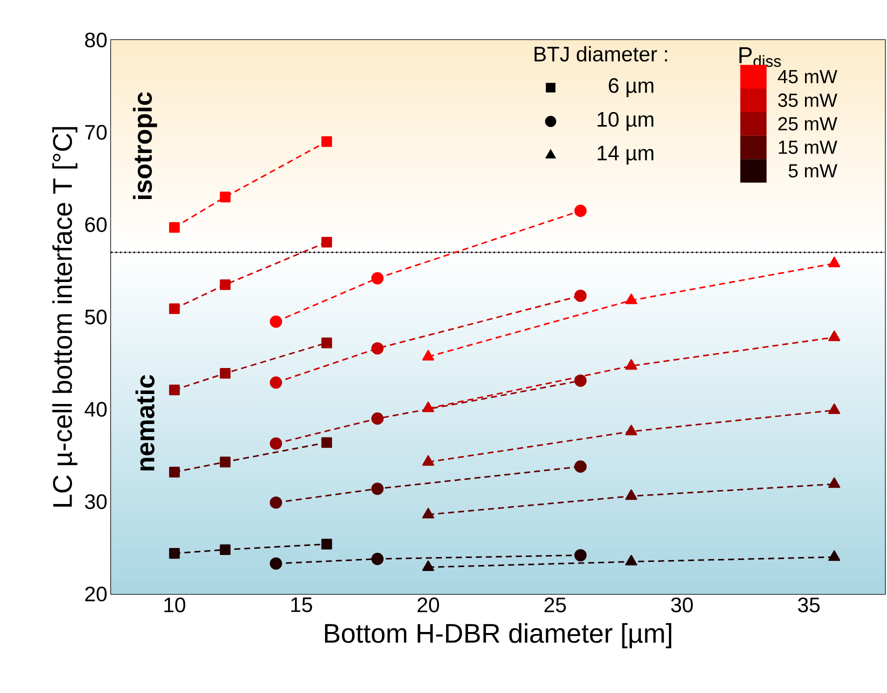  Describe the element at coordinates (301, 605) in the screenshot. I see `x-tick-label: 15` at that location.